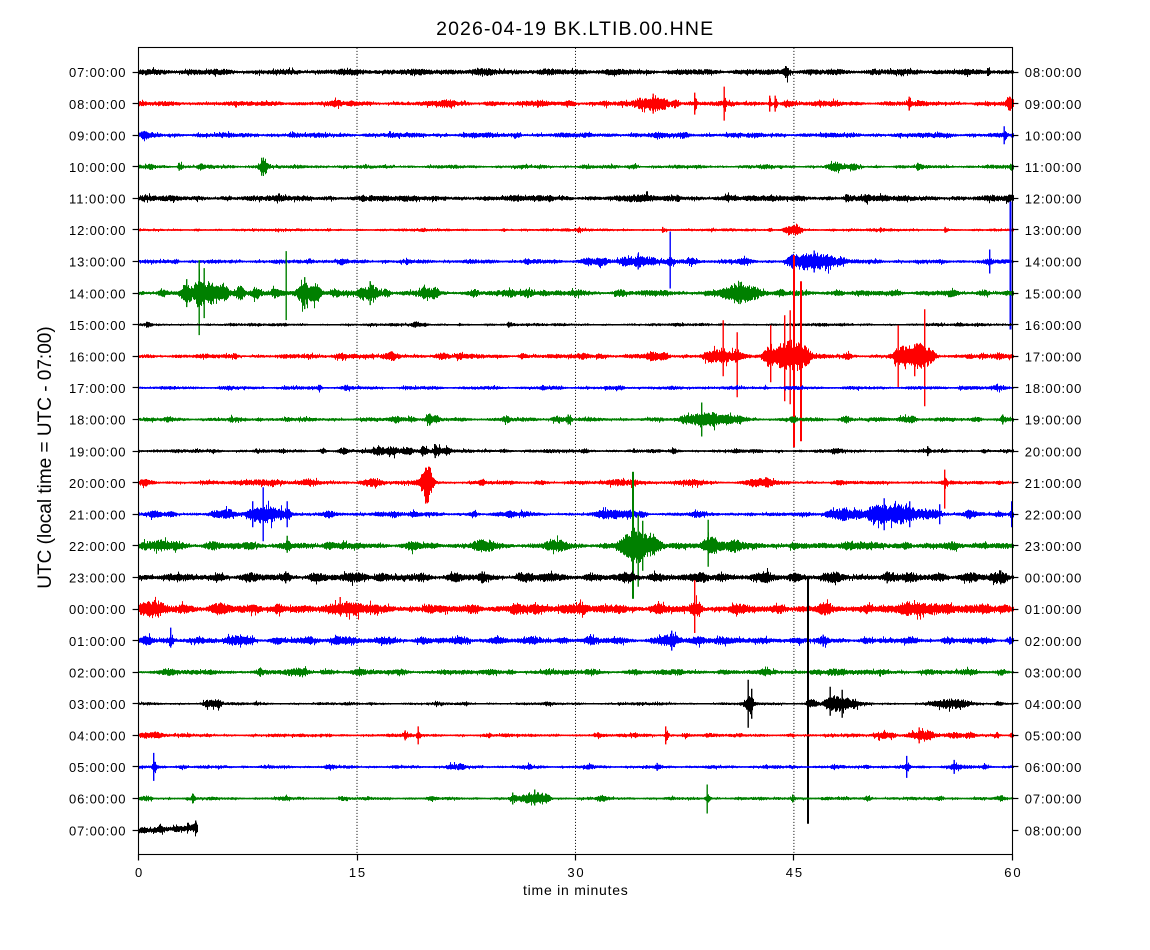 The image size is (1150, 950). Describe the element at coordinates (575, 890) in the screenshot. I see `svg-text: time in minutes` at that location.